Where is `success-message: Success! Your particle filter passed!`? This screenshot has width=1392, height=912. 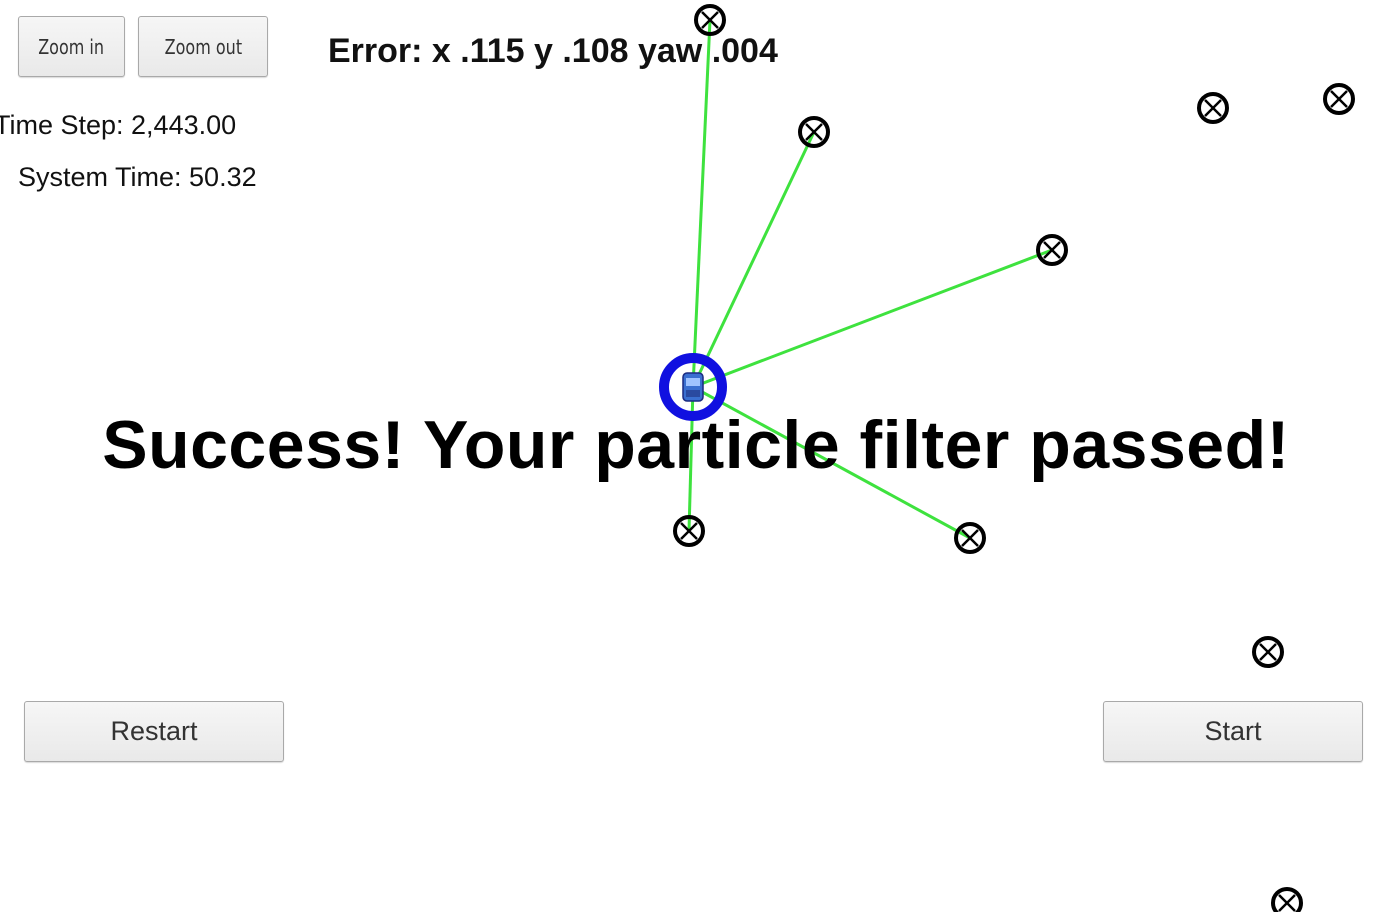
success-message: Success! Your particle filter passed! is located at coordinates (696, 445).